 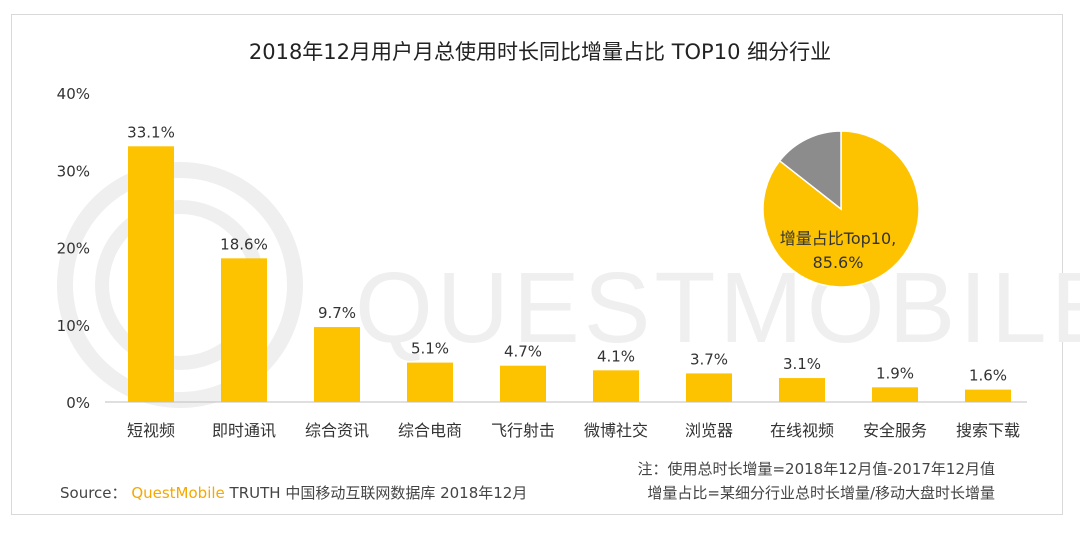 I want to click on x-tick-label: 在线视频, so click(x=802, y=430).